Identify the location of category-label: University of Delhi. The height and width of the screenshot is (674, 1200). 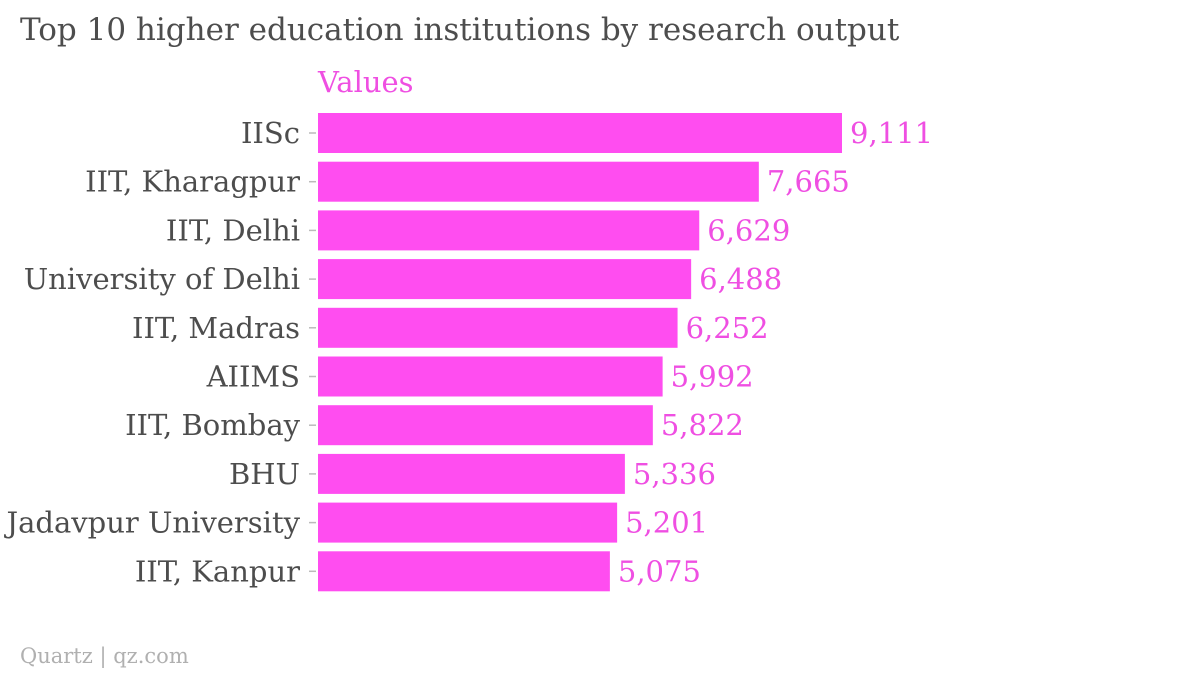
(162, 279).